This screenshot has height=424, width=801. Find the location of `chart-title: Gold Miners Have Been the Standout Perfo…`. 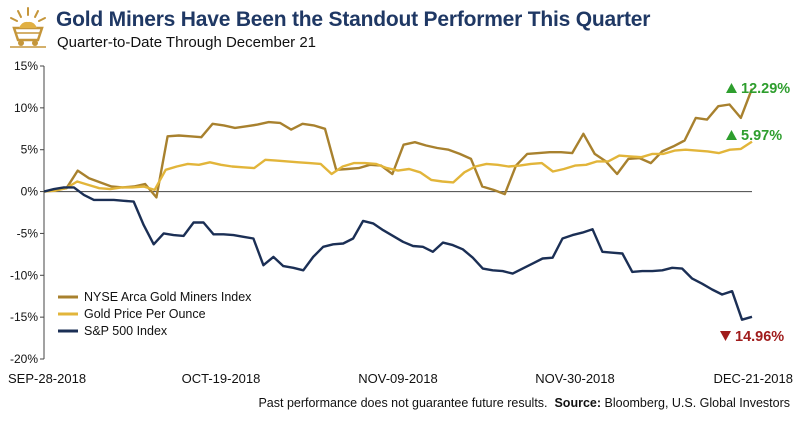

chart-title: Gold Miners Have Been the Standout Perfo… is located at coordinates (353, 19).